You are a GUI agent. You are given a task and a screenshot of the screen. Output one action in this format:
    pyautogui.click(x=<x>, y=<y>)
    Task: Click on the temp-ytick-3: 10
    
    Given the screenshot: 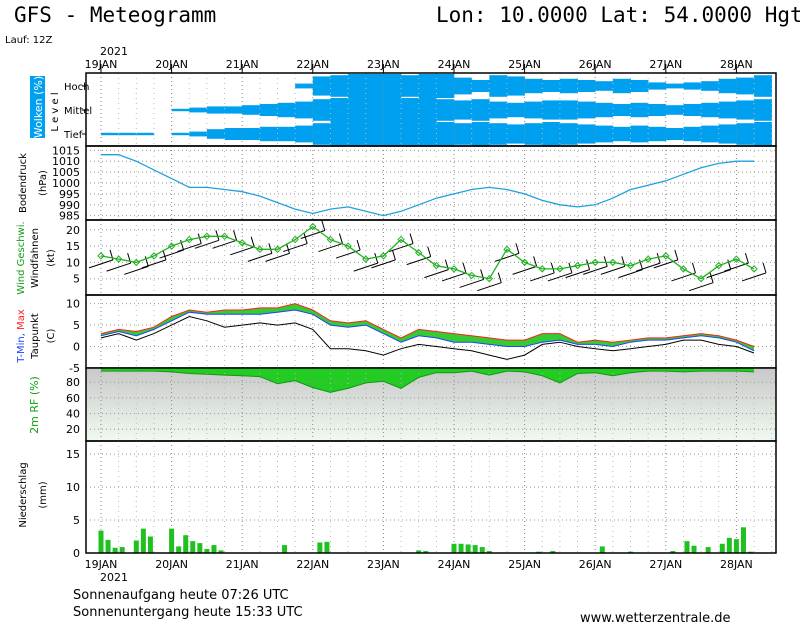 What is the action you would take?
    pyautogui.click(x=73, y=304)
    